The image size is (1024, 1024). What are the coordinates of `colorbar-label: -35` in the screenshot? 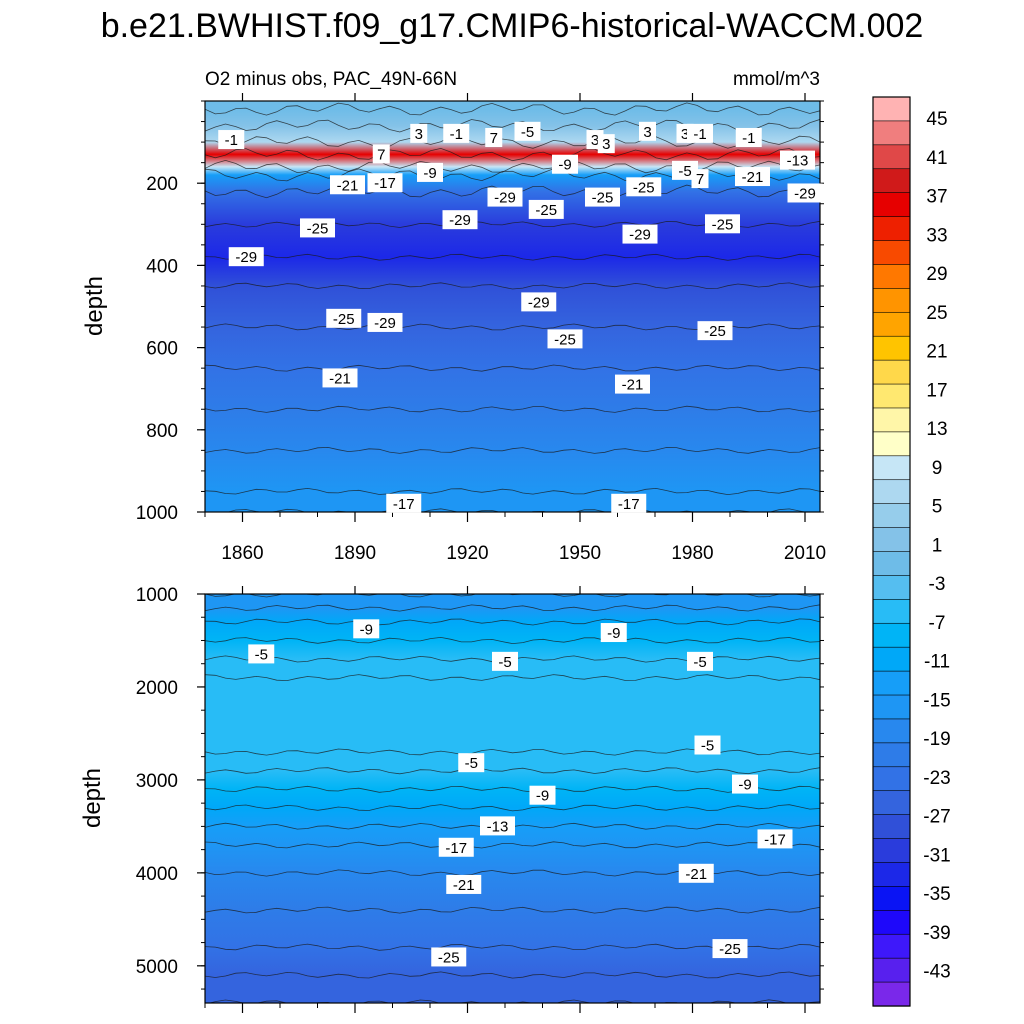 It's located at (936, 894).